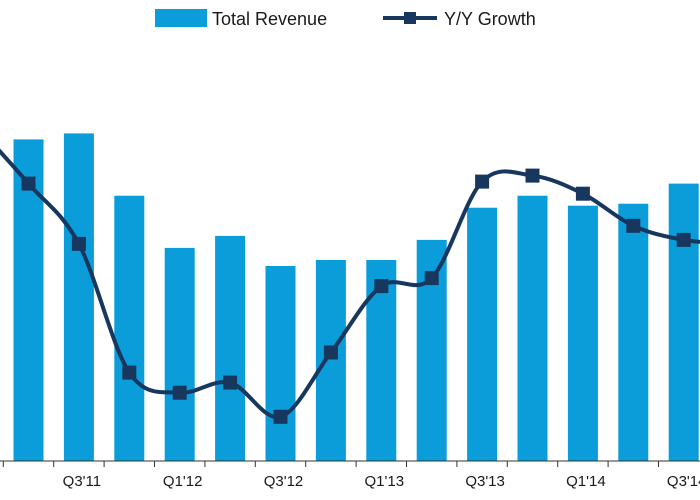 The width and height of the screenshot is (700, 500). What do you see at coordinates (385, 481) in the screenshot?
I see `x-tick-label-q1-13: Q1'13` at bounding box center [385, 481].